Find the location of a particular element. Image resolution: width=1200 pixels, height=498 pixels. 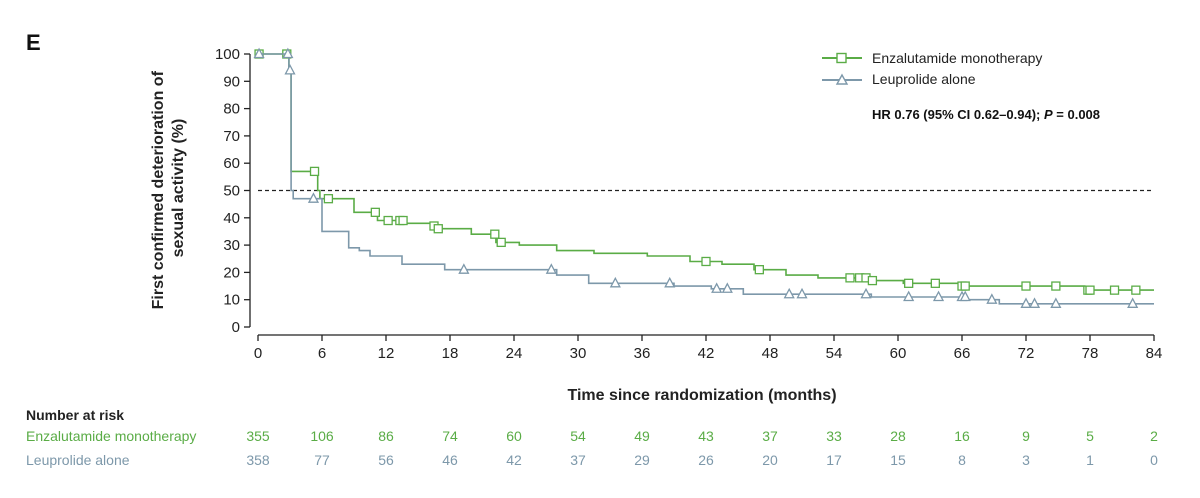

risk-count: 42 is located at coordinates (514, 460).